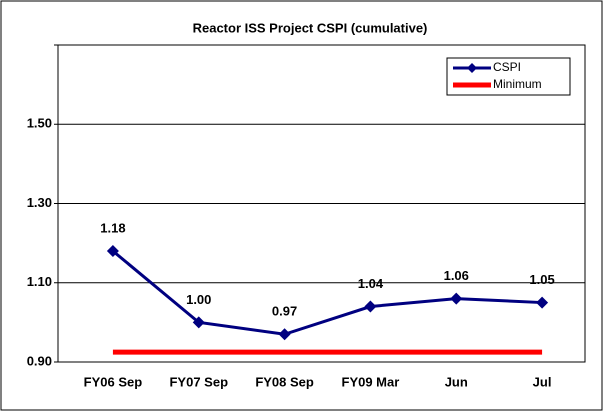 This screenshot has width=604, height=412. What do you see at coordinates (472, 68) in the screenshot?
I see `legend-marker` at bounding box center [472, 68].